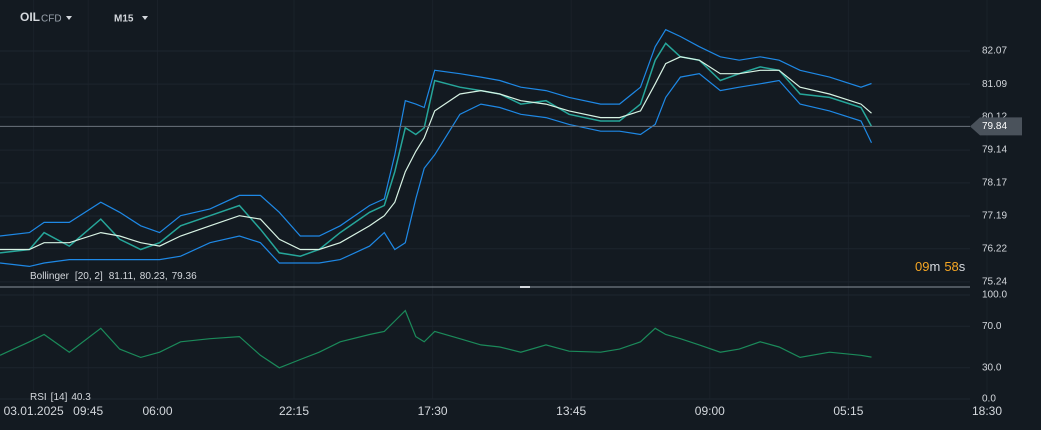  What do you see at coordinates (951, 266) in the screenshot?
I see `countdown-part: 58` at bounding box center [951, 266].